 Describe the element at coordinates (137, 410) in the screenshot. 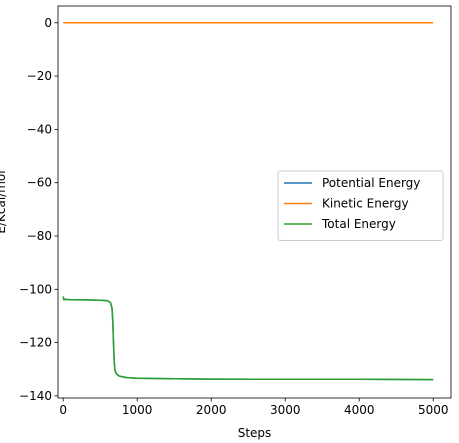

I see `x-tick-label-1: 1000` at that location.